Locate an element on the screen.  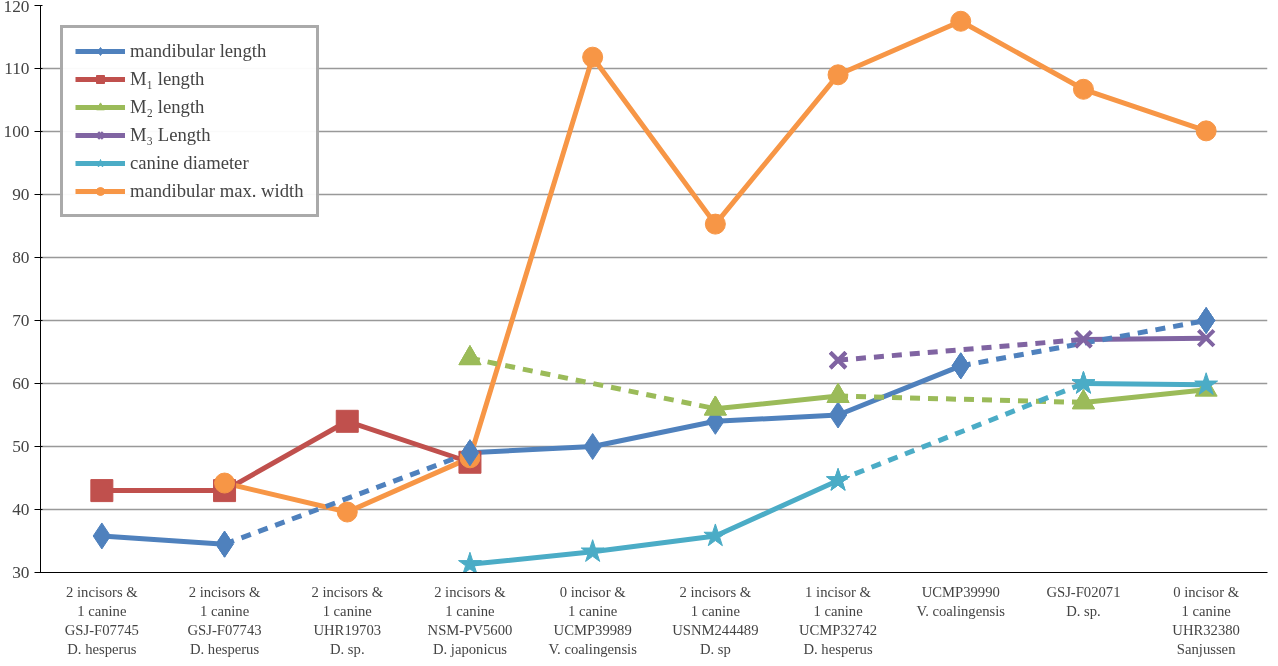
legend-label: M₁ length is located at coordinates (167, 79).